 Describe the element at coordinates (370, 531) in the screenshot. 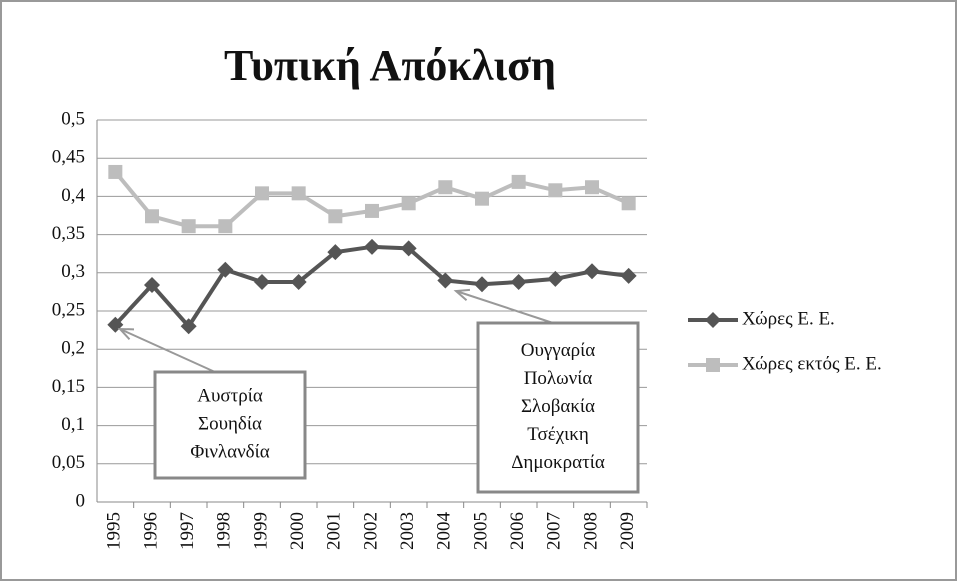

I see `x-tick-label: 2002` at that location.